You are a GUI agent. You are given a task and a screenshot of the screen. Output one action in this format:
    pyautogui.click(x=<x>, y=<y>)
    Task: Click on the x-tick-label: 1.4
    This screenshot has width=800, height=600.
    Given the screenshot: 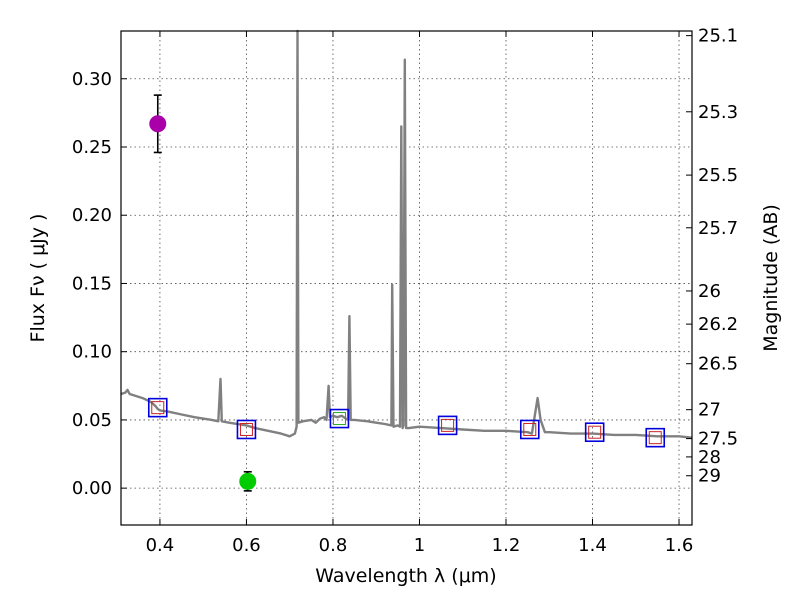 What is the action you would take?
    pyautogui.click(x=592, y=545)
    